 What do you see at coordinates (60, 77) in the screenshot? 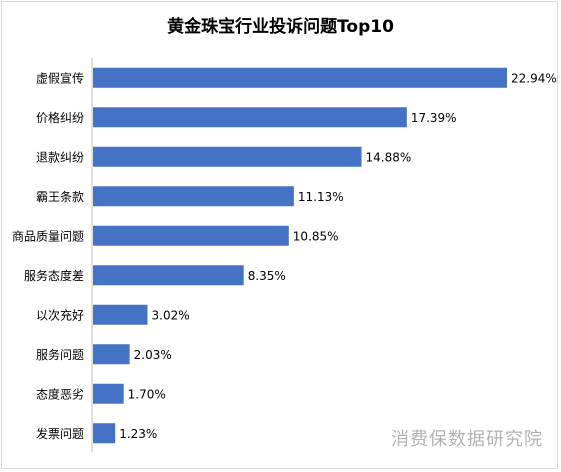
I see `category-label: 虚假宣传` at bounding box center [60, 77].